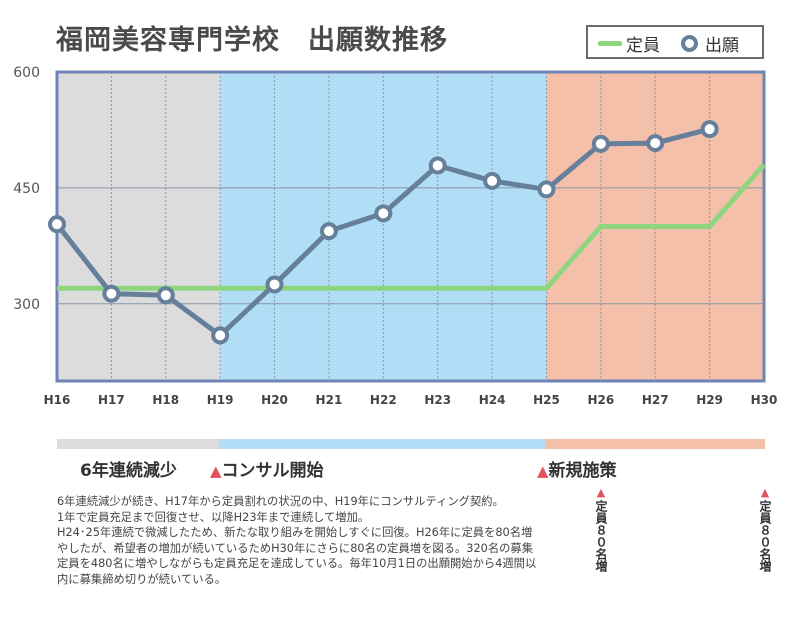 This screenshot has height=622, width=786. I want to click on capacity-increase-note-h26: ▲ 定員８０名増, so click(601, 529).